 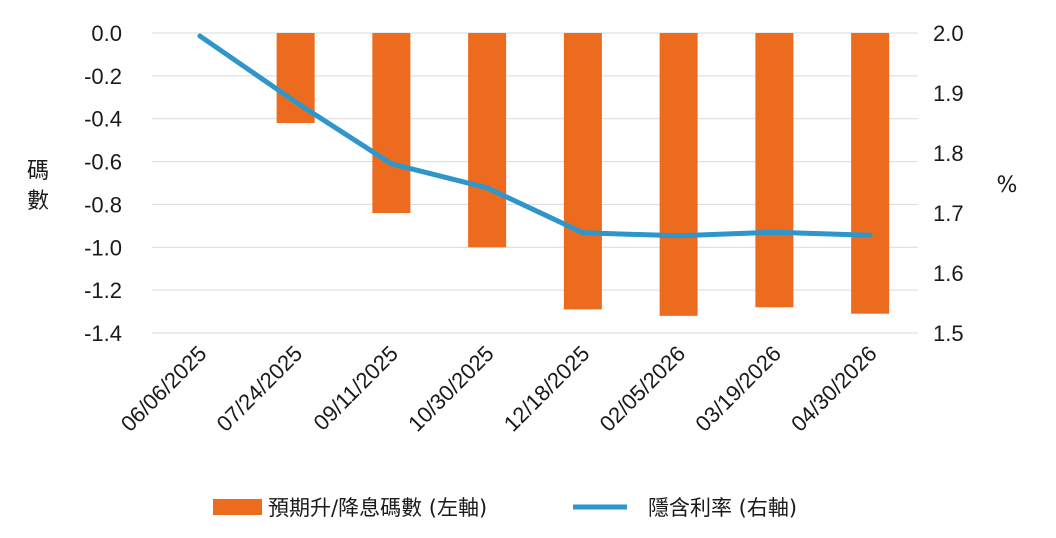 I want to click on left-tick-label: -0.8, so click(x=103, y=204).